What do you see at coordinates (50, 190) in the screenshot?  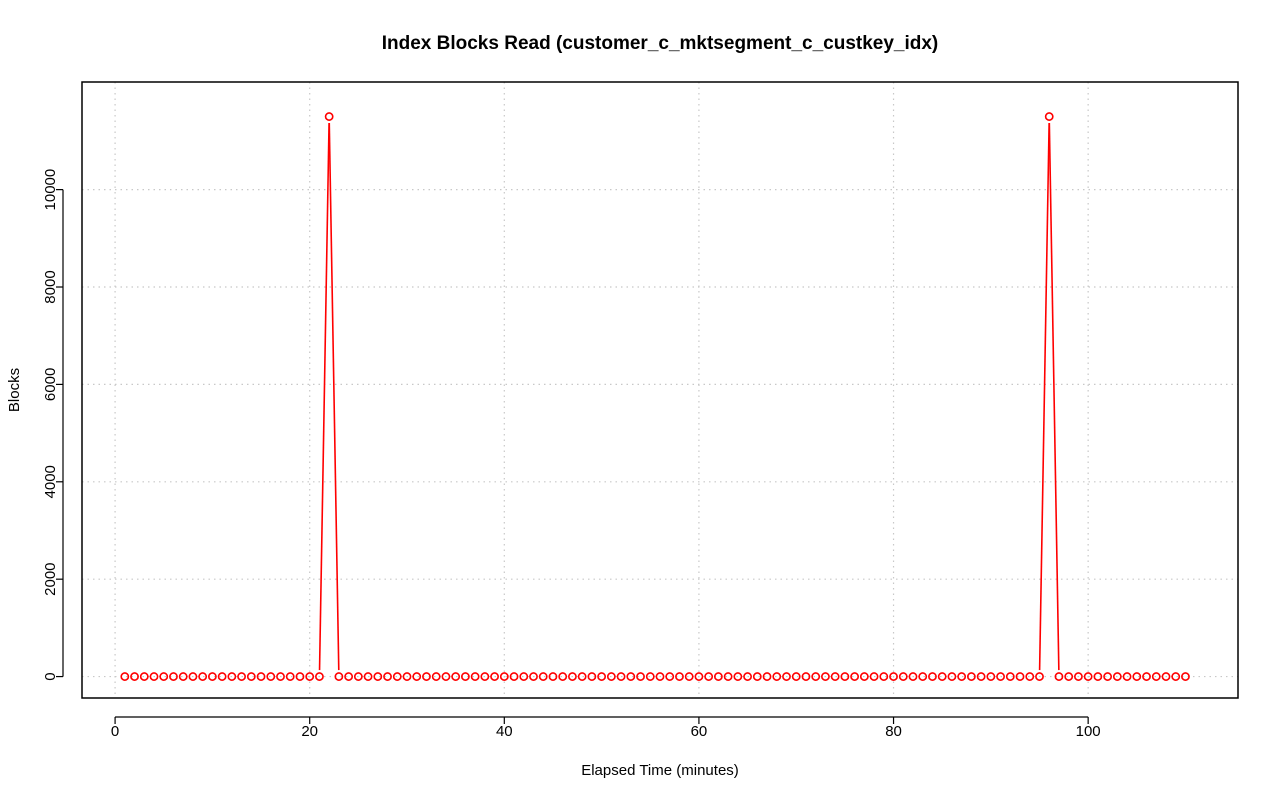 I see `y-tick-label: 10000` at bounding box center [50, 190].